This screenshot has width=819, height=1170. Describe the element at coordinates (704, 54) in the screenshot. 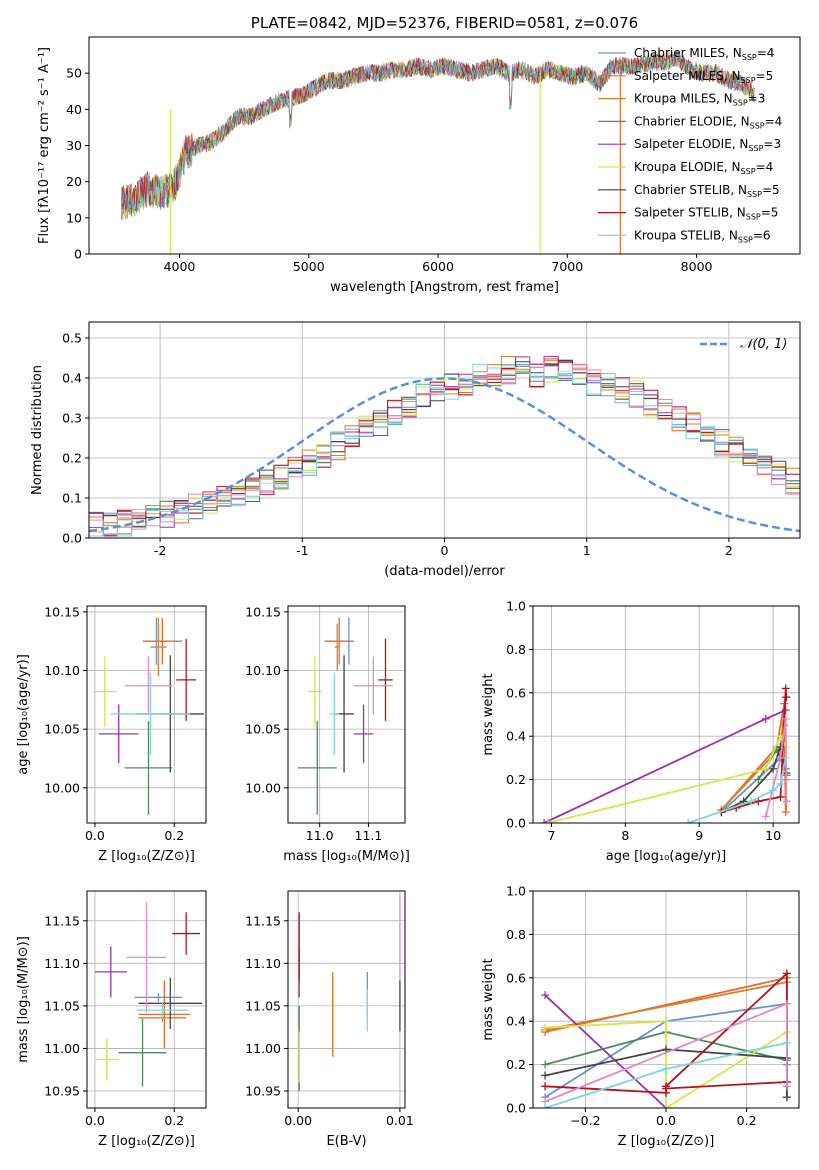

I see `legend-entry: Chabrier MILES, NSSP=4` at that location.